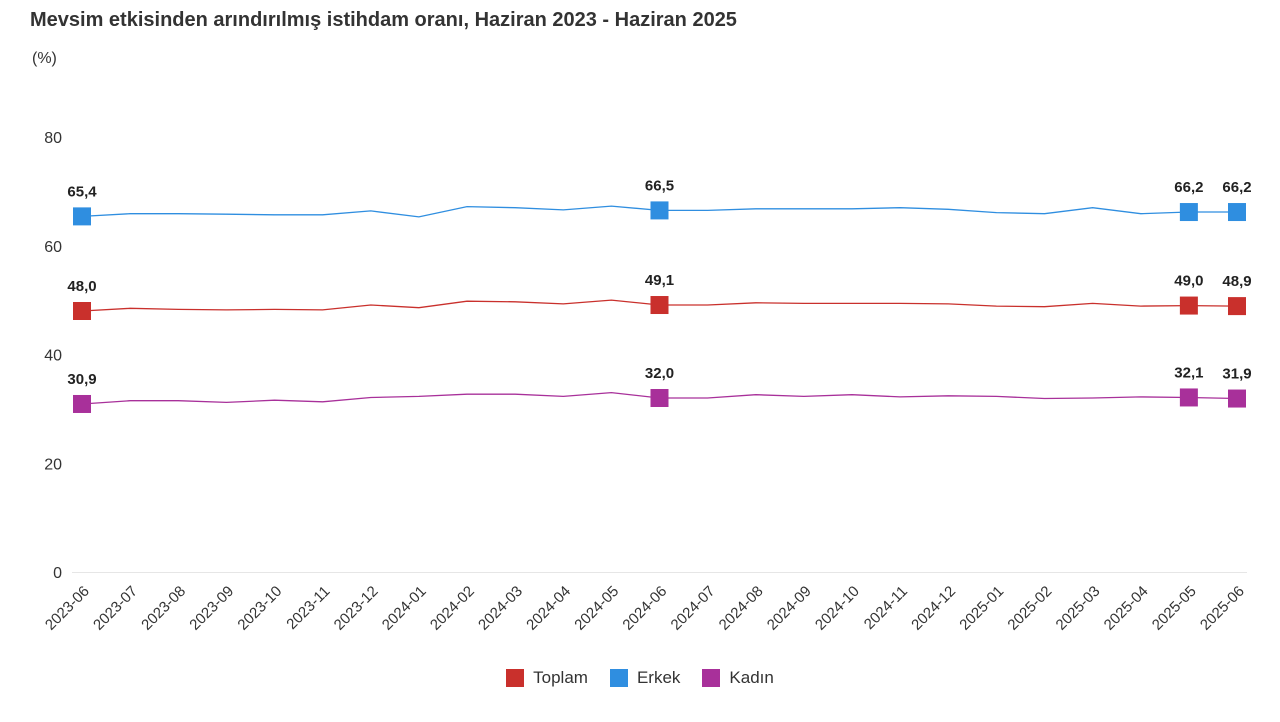 The width and height of the screenshot is (1280, 722). What do you see at coordinates (741, 608) in the screenshot?
I see `x-tick-label: 2024-08` at bounding box center [741, 608].